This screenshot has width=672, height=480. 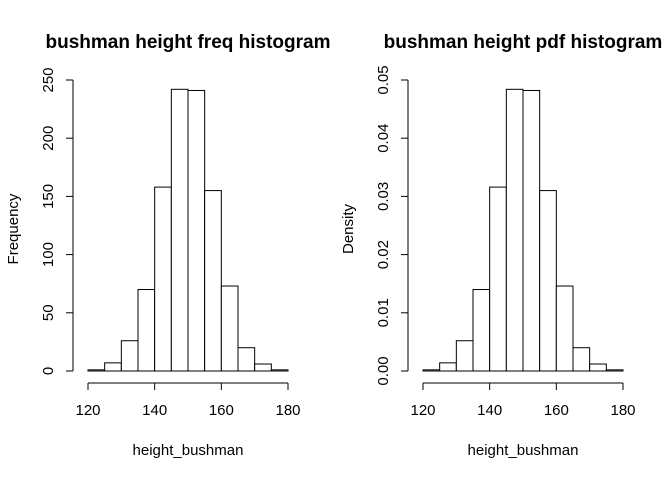 What do you see at coordinates (383, 312) in the screenshot?
I see `pdf-y-tick-label: 0.01` at bounding box center [383, 312].